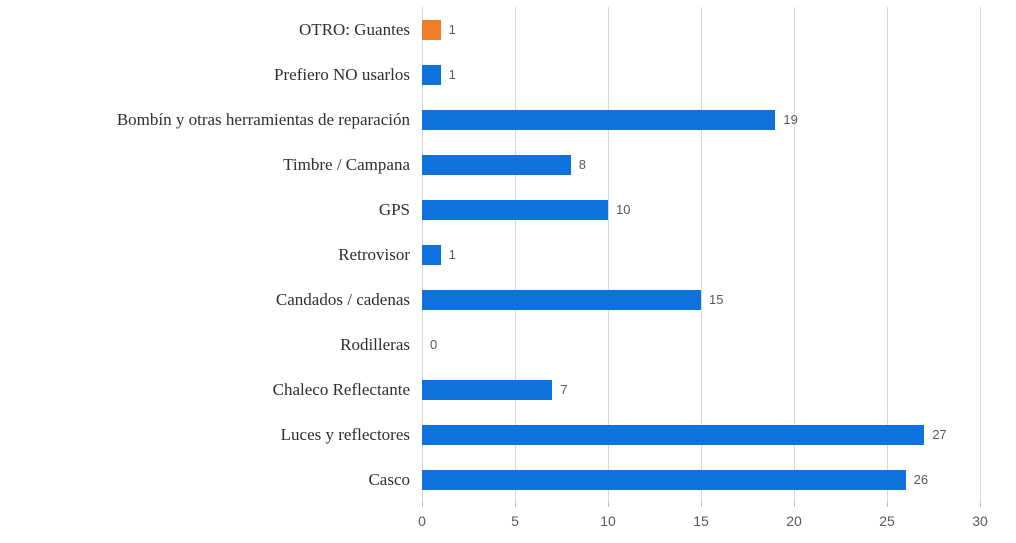 This screenshot has width=1016, height=543. I want to click on chart-row: GPS 10, so click(508, 209).